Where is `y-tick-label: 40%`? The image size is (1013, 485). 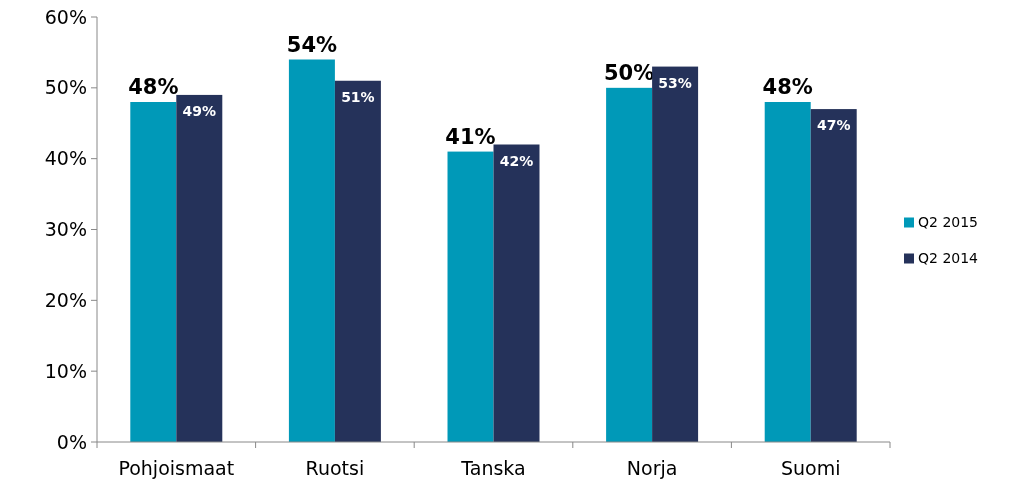
y-tick-label: 40% is located at coordinates (65, 158).